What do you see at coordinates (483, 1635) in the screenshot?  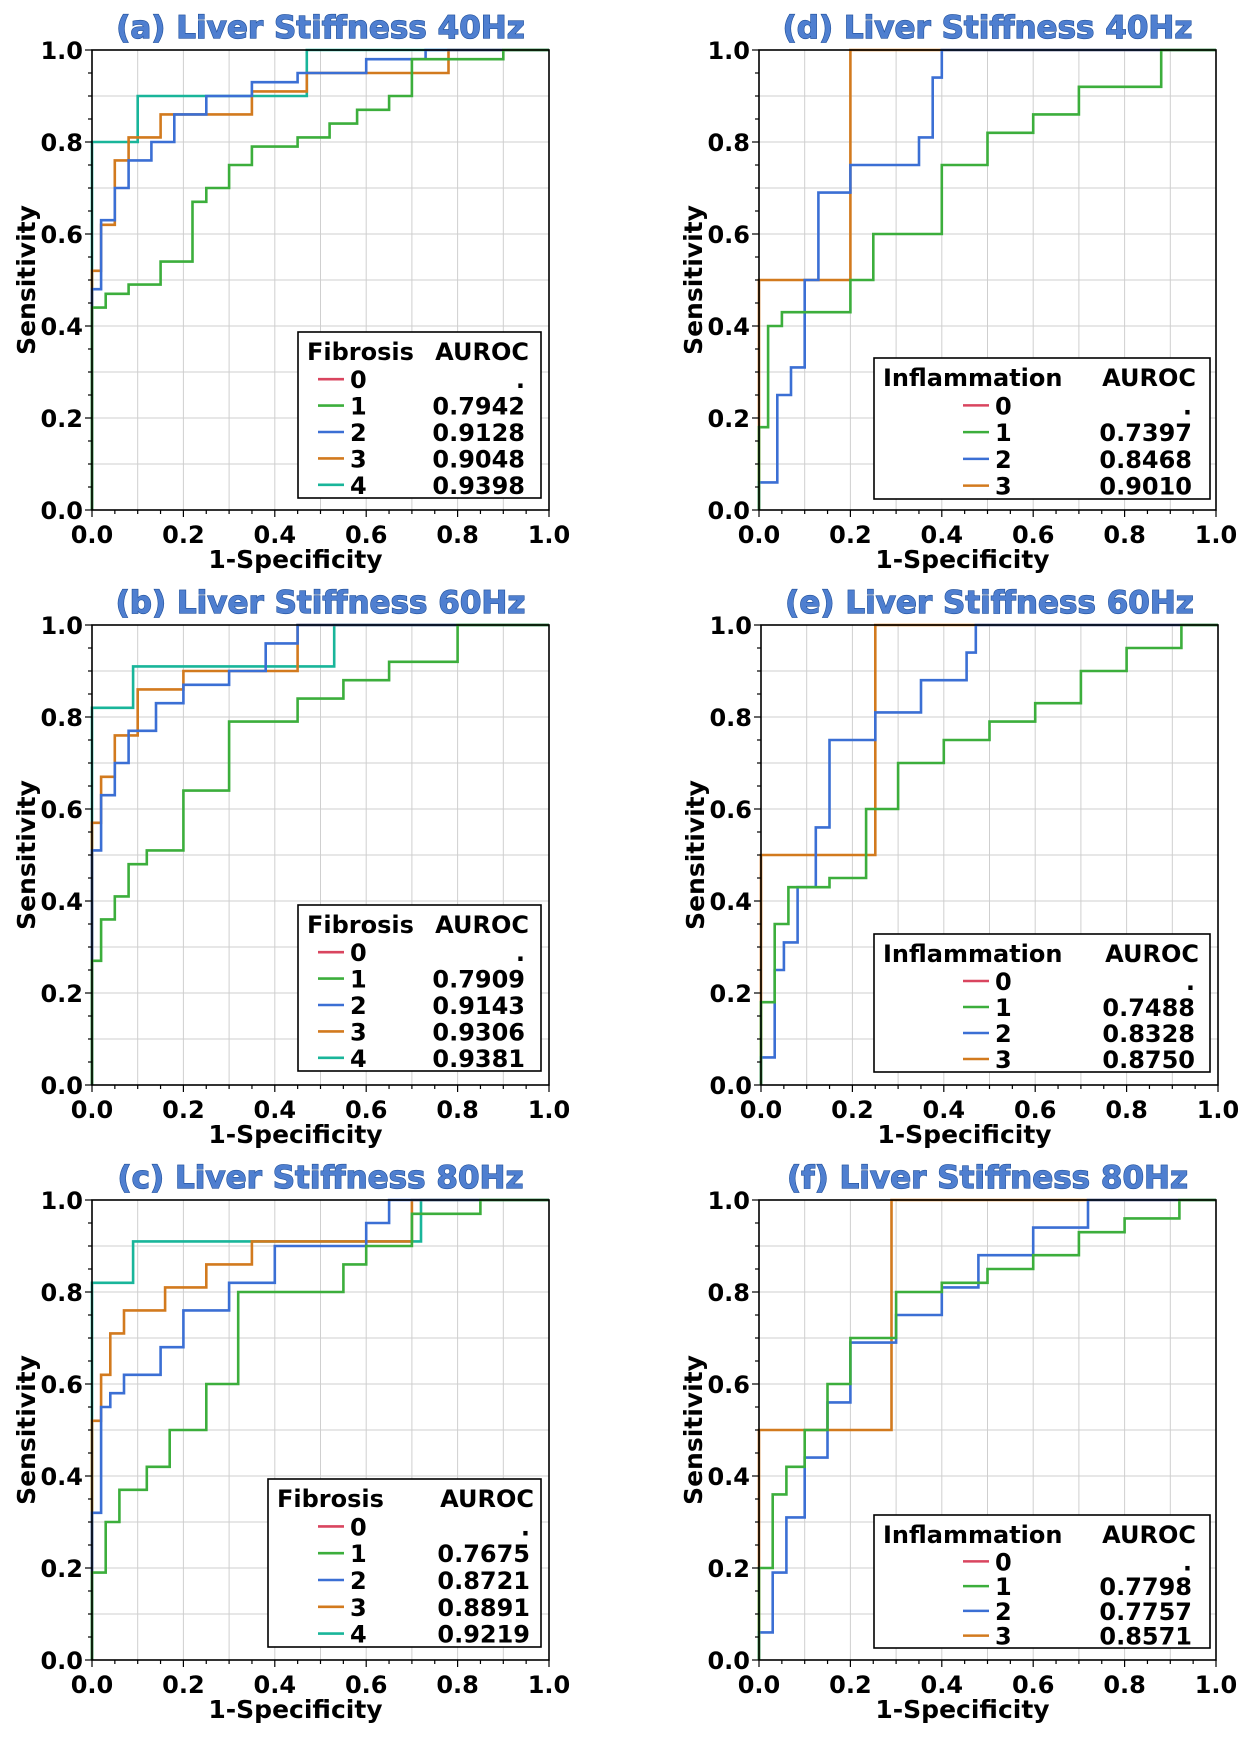 I see `legend-auroc-4: 0.9219` at bounding box center [483, 1635].